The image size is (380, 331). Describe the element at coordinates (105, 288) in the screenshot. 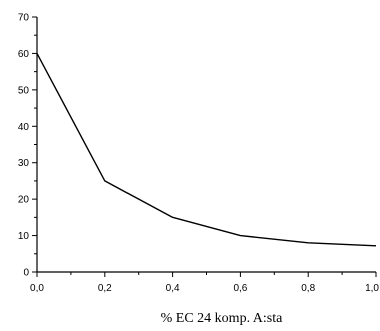

I see `x-tick-label: 0,2` at that location.